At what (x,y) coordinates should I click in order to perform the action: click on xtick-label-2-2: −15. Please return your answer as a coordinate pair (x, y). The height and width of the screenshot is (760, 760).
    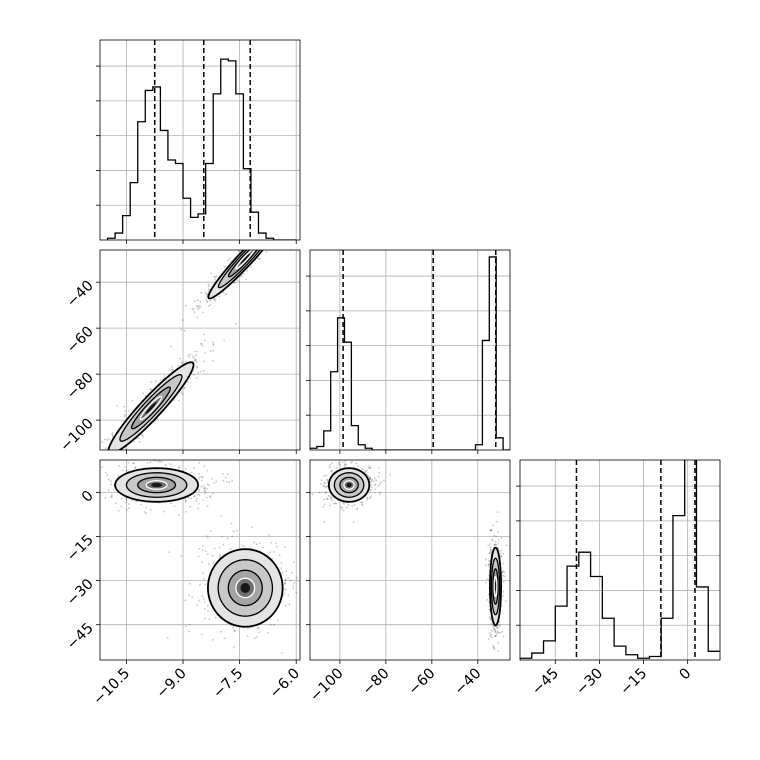
    Looking at the image, I should click on (633, 682).